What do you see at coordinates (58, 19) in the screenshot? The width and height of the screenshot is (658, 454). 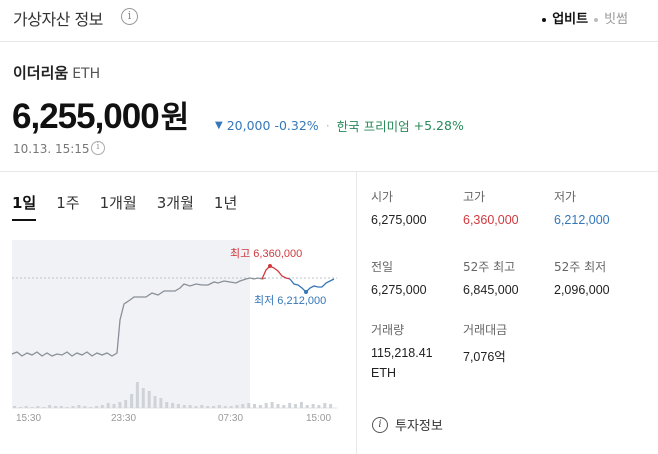 I see `page-title: 가상자산 정보` at bounding box center [58, 19].